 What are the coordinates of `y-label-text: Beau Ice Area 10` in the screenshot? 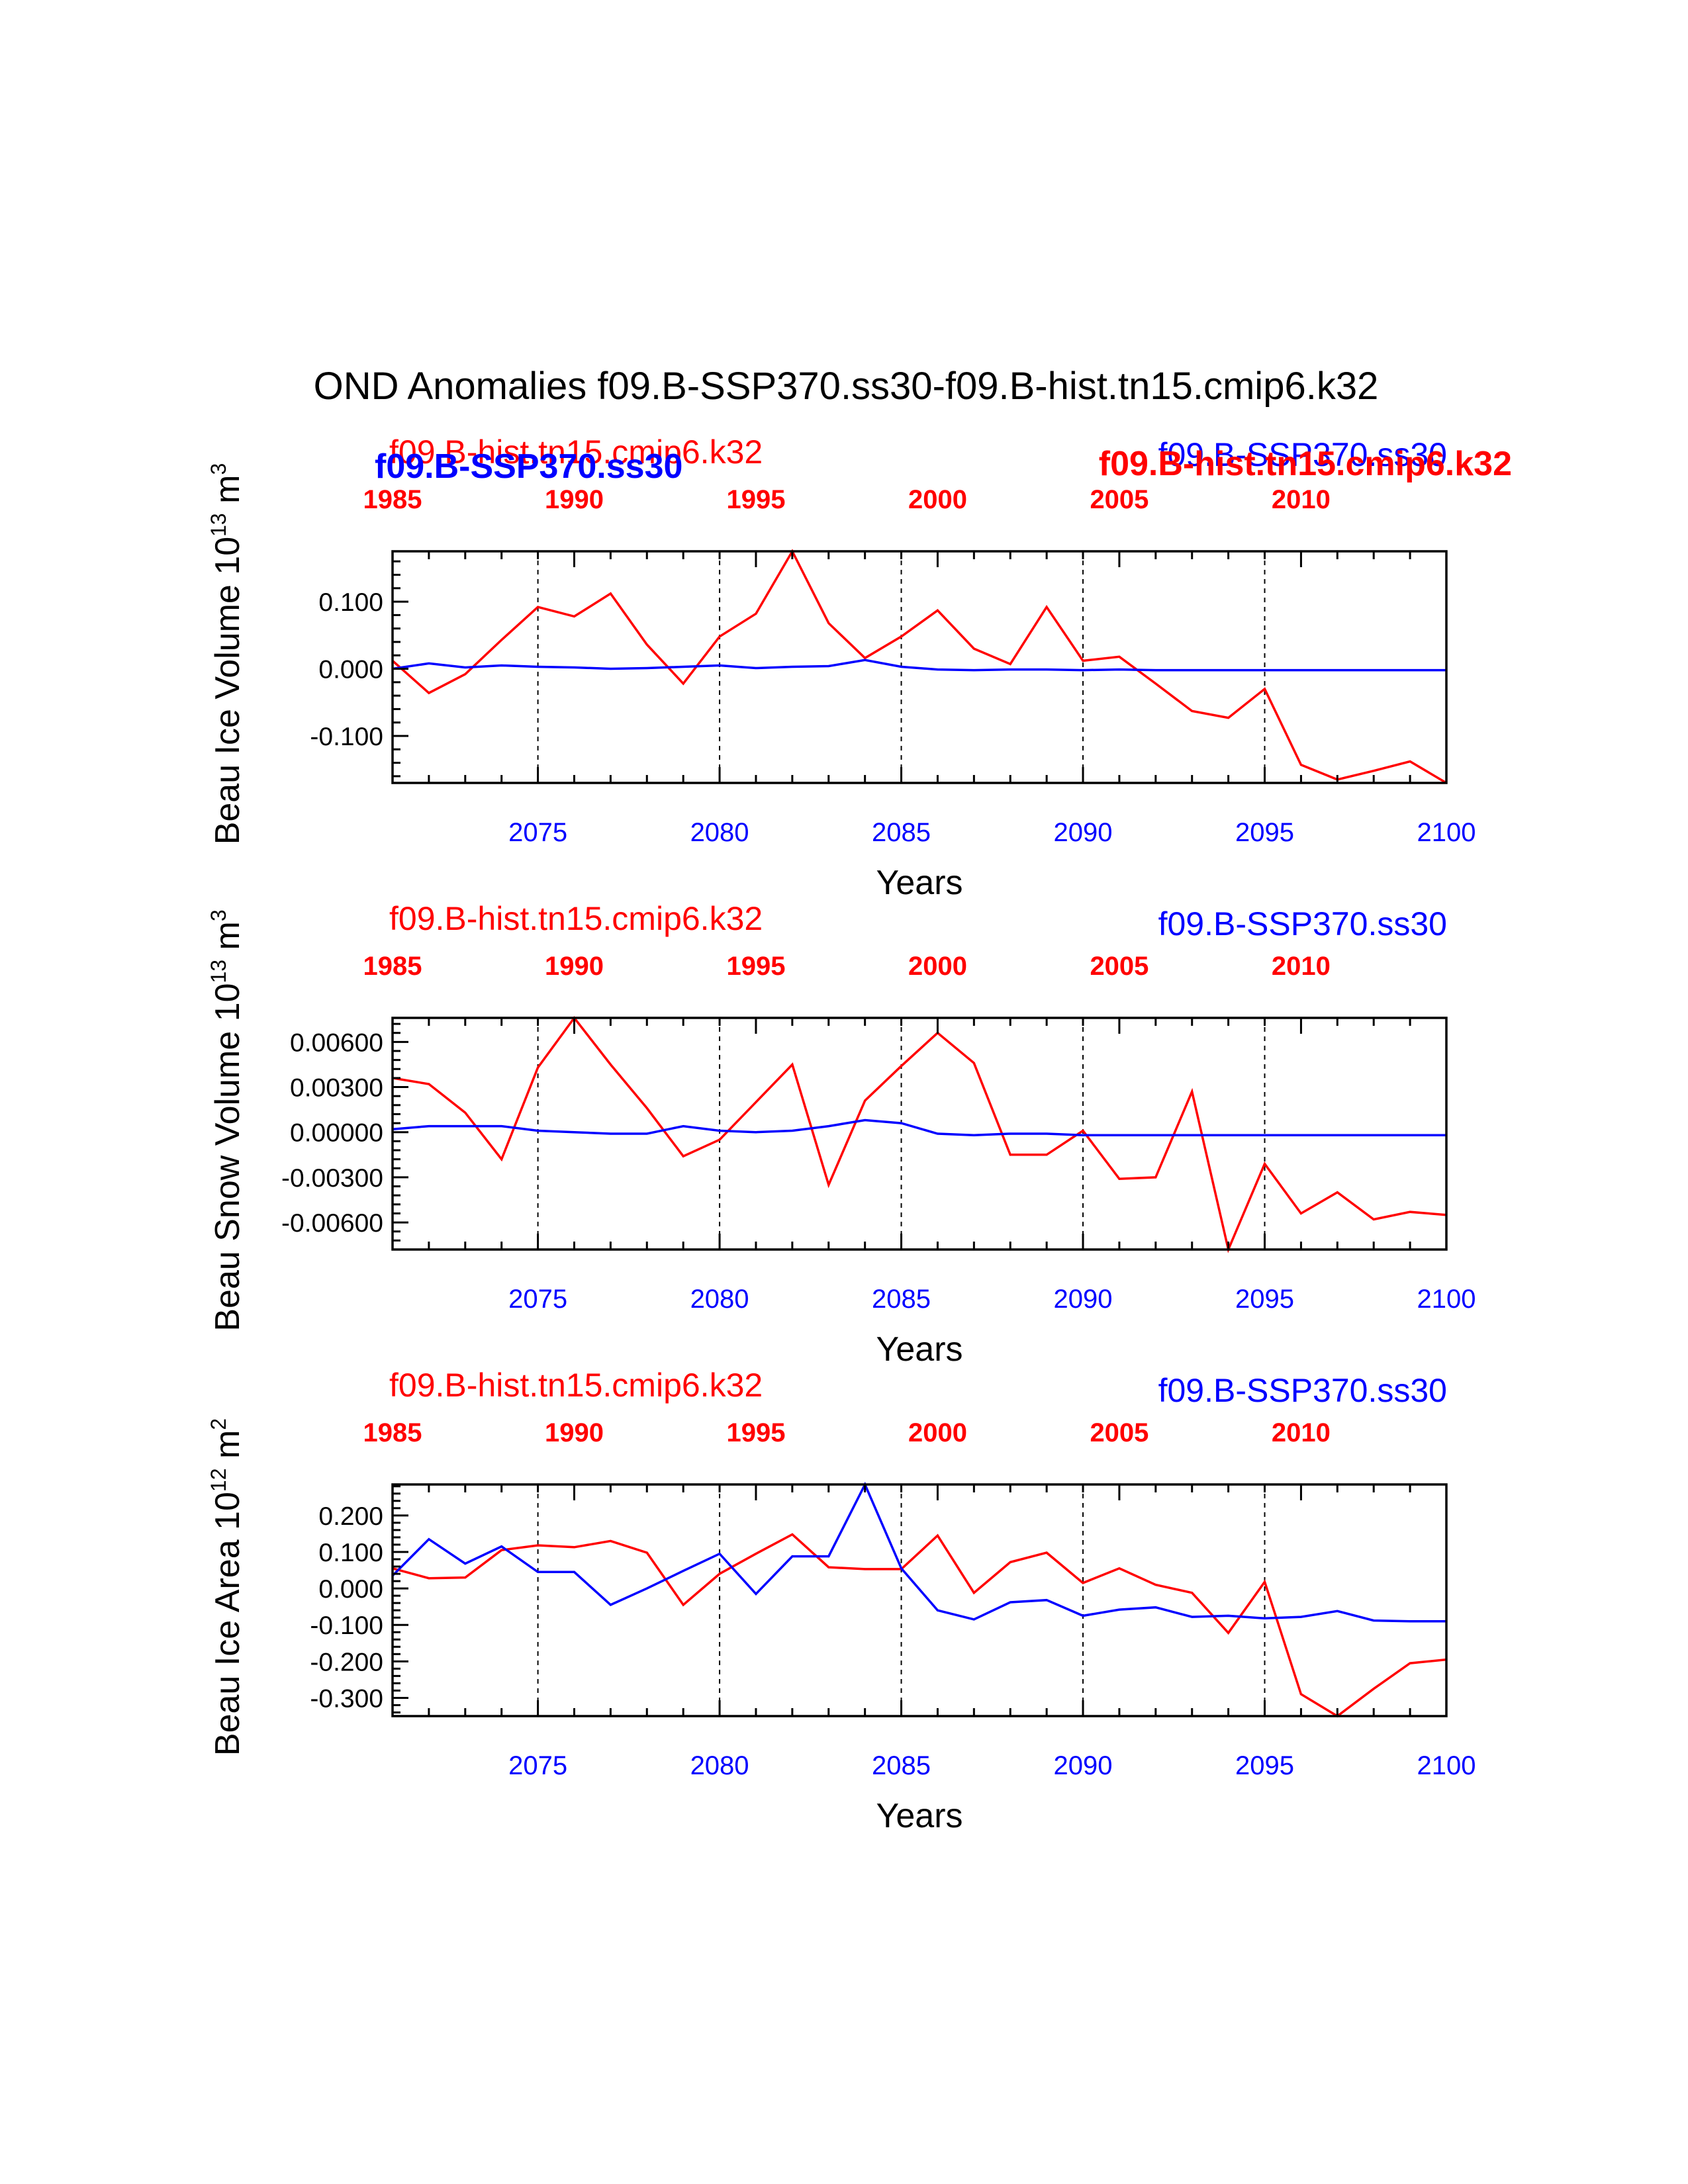 It's located at (228, 1624).